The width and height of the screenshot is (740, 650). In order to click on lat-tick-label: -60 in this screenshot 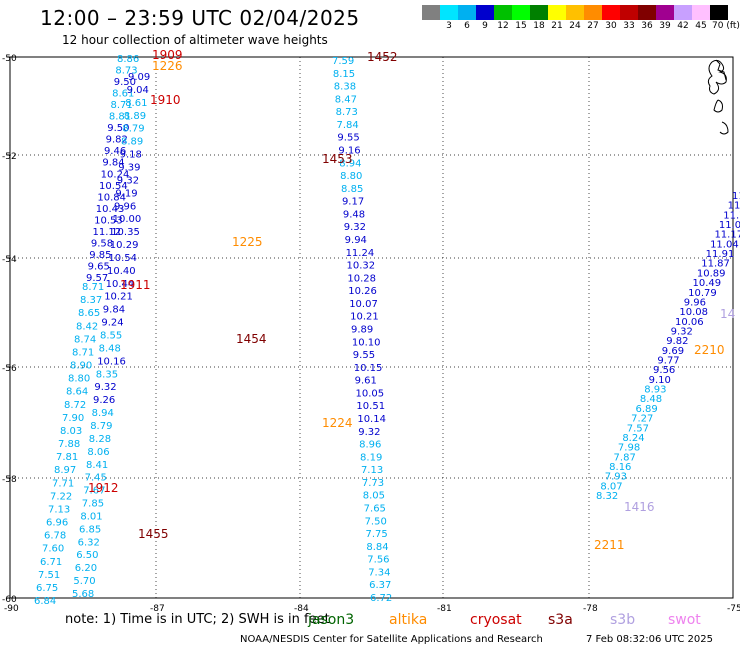, I will do `click(9, 600)`.